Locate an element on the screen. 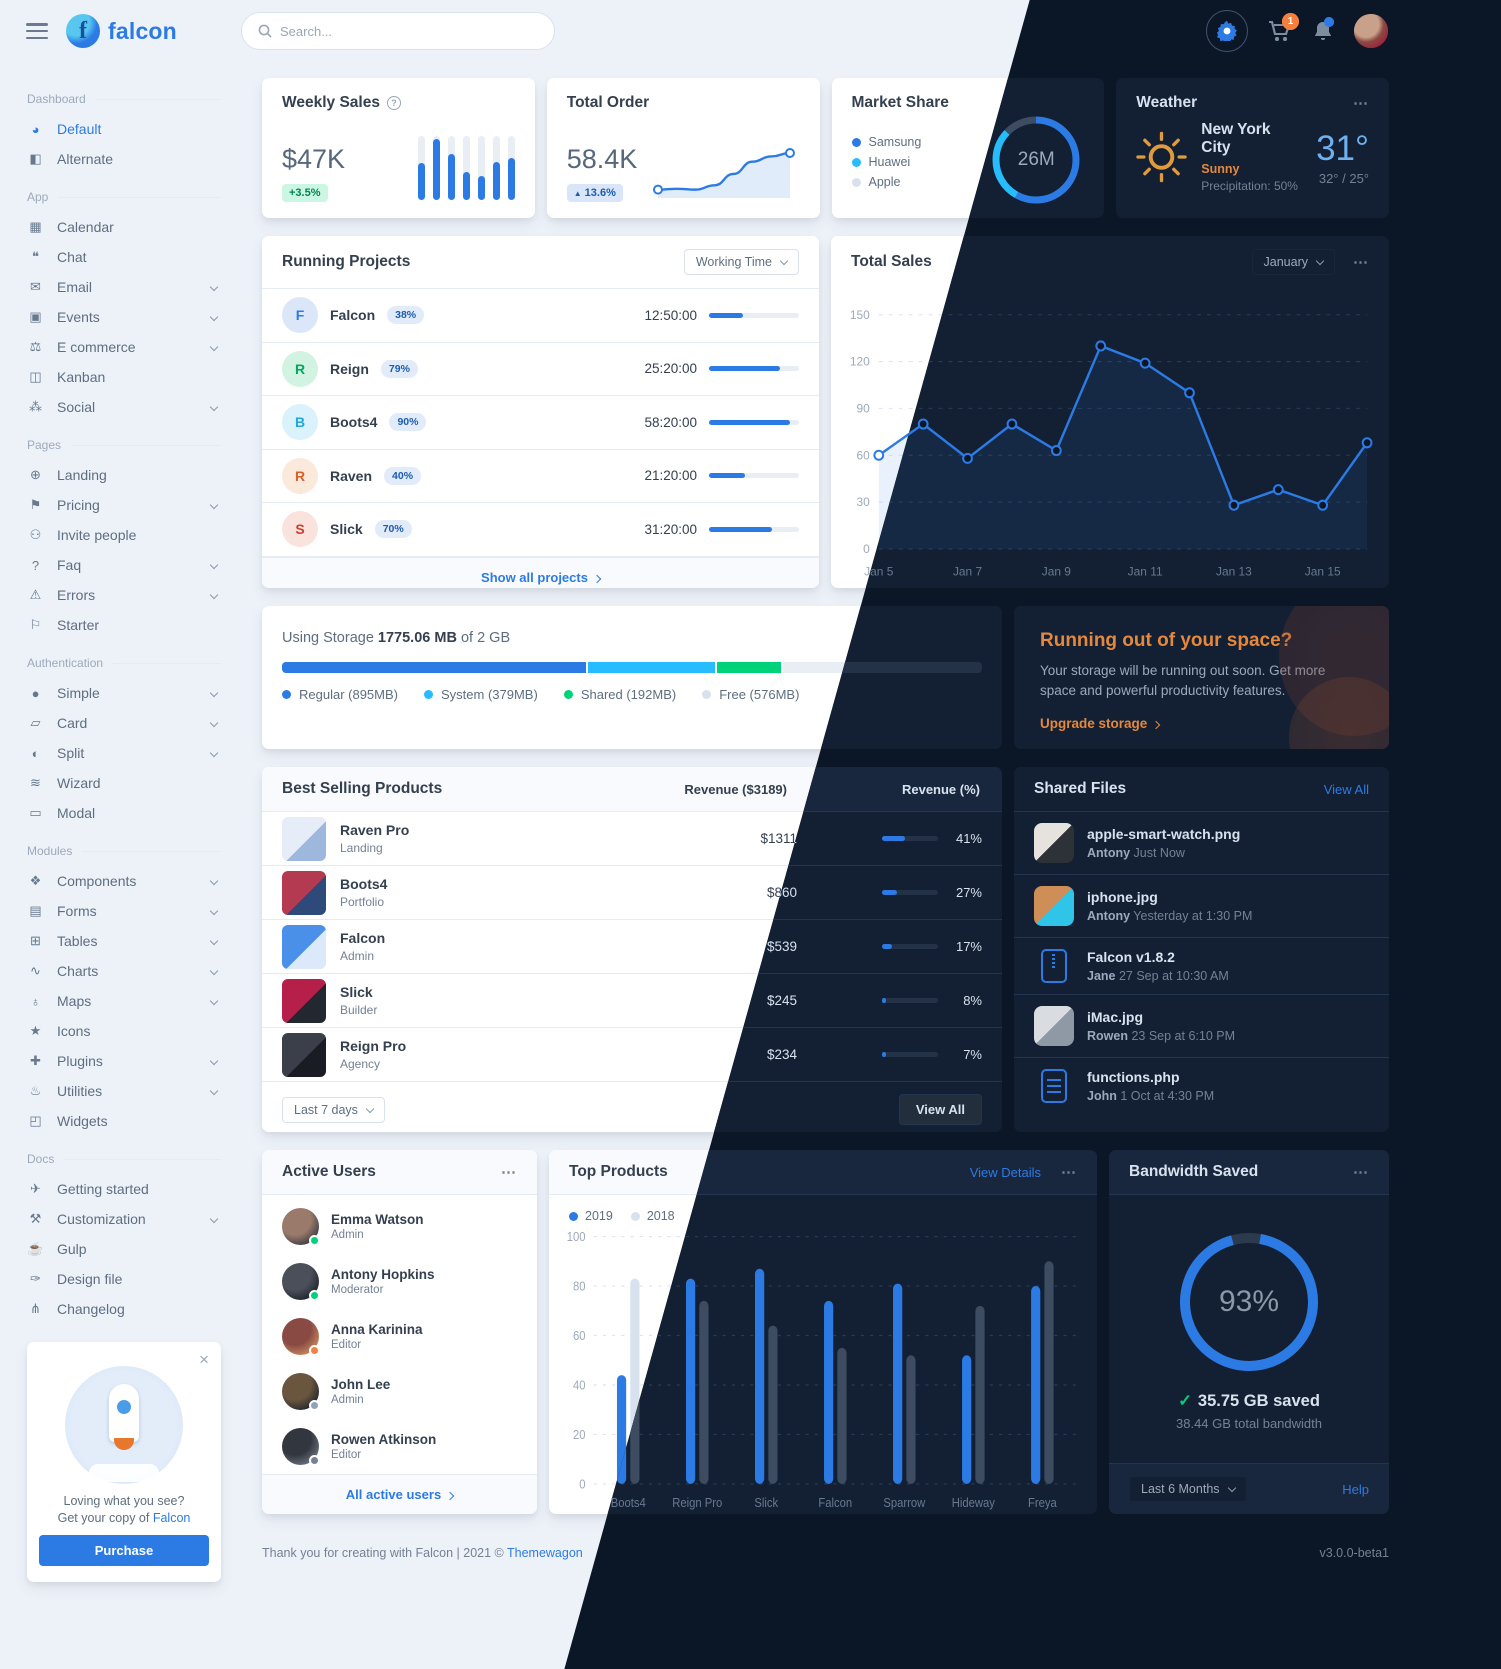  sidebar-item-landing: ⊕ Landing is located at coordinates (124, 475).